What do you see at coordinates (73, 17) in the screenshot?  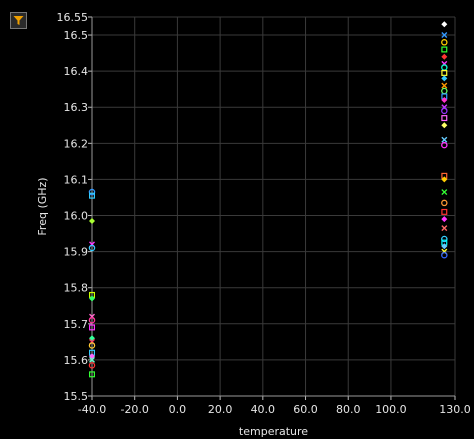 I see `y-tick-label: 16.55` at bounding box center [73, 17].